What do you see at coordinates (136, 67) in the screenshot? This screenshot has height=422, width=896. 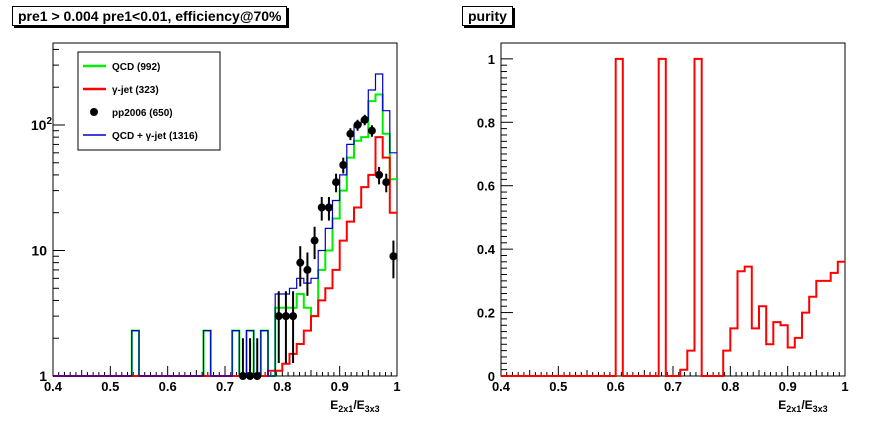 I see `legend-label: QCD (992)` at bounding box center [136, 67].